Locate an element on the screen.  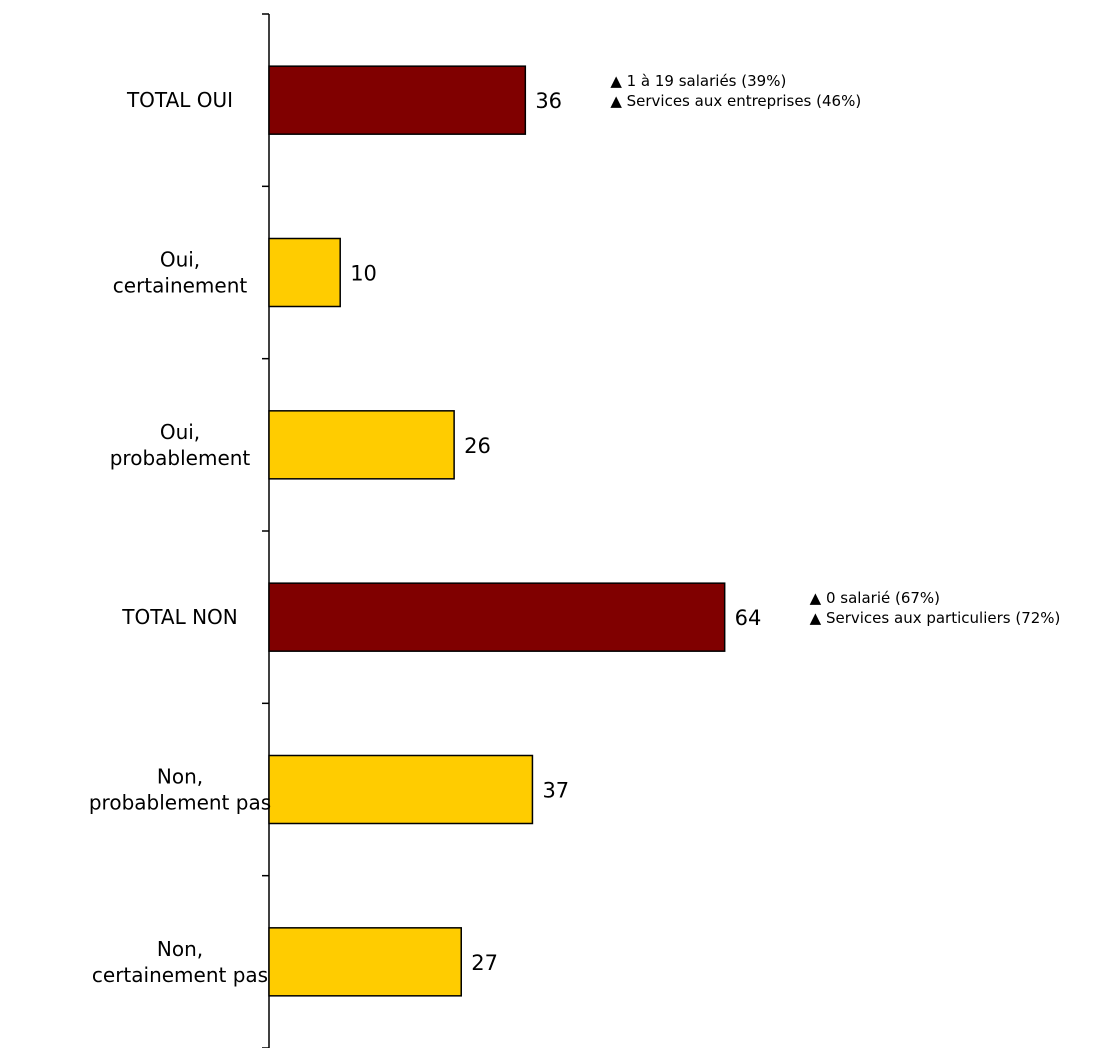
annotation-0-line-0: ▲ 1 à 19 salariés (39%) is located at coordinates (698, 81).